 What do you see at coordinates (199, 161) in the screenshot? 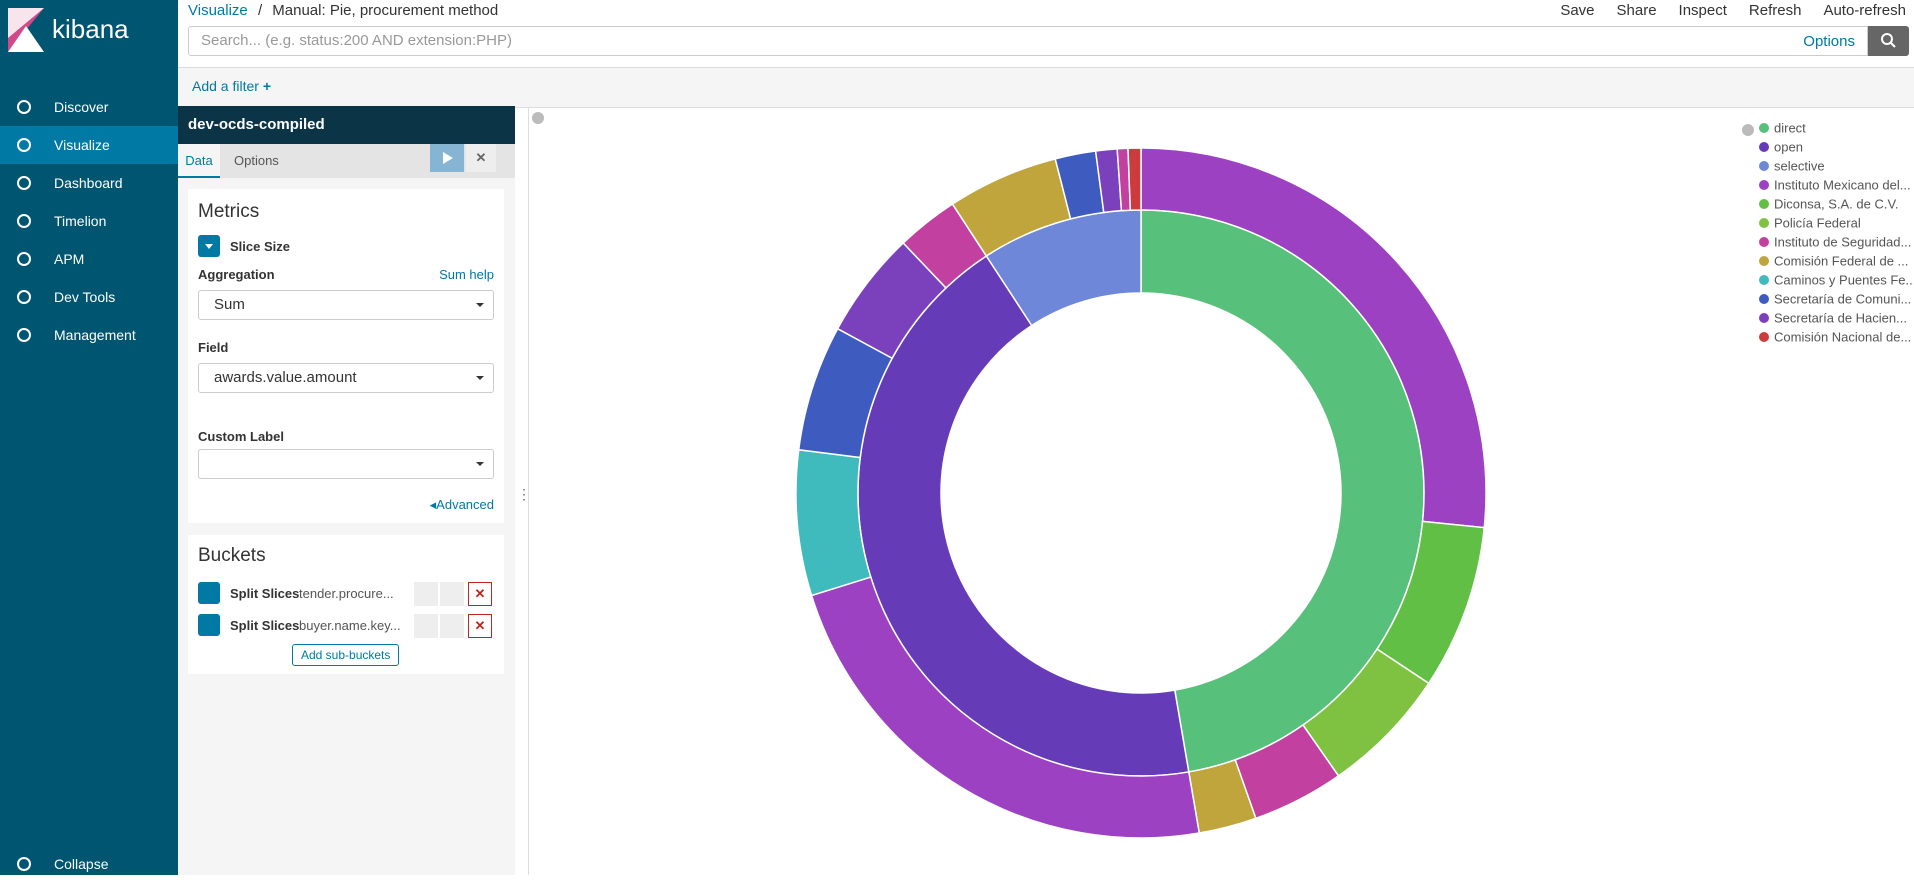
I see `tab: Data` at bounding box center [199, 161].